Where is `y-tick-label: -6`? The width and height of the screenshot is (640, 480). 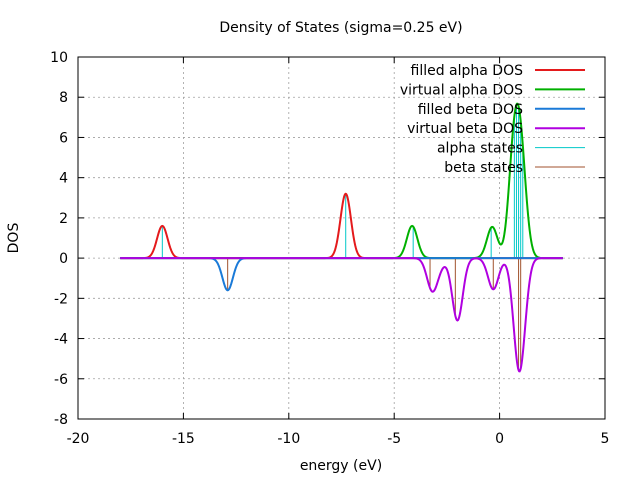 y-tick-label: -6 is located at coordinates (61, 380).